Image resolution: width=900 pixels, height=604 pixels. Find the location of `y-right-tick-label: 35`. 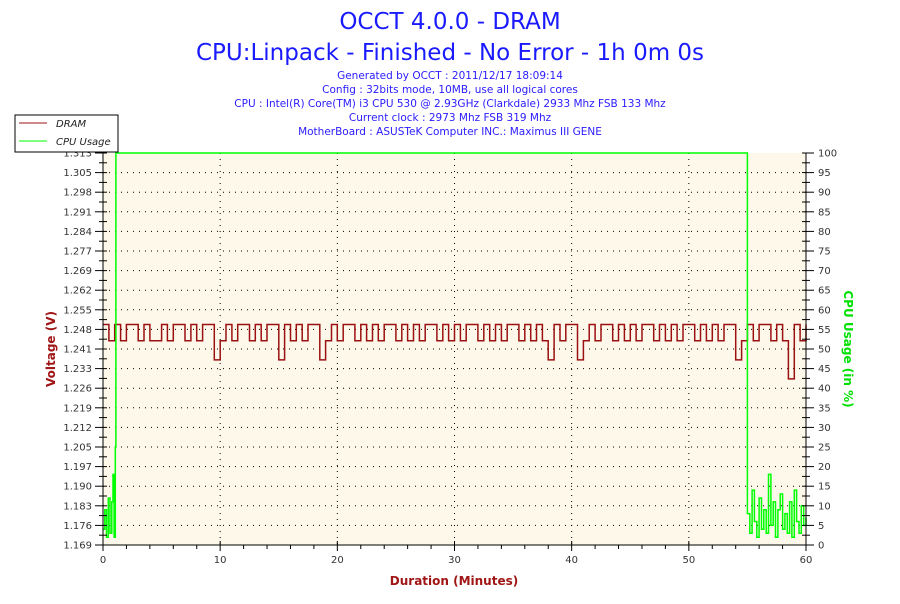

y-right-tick-label: 35 is located at coordinates (824, 408).